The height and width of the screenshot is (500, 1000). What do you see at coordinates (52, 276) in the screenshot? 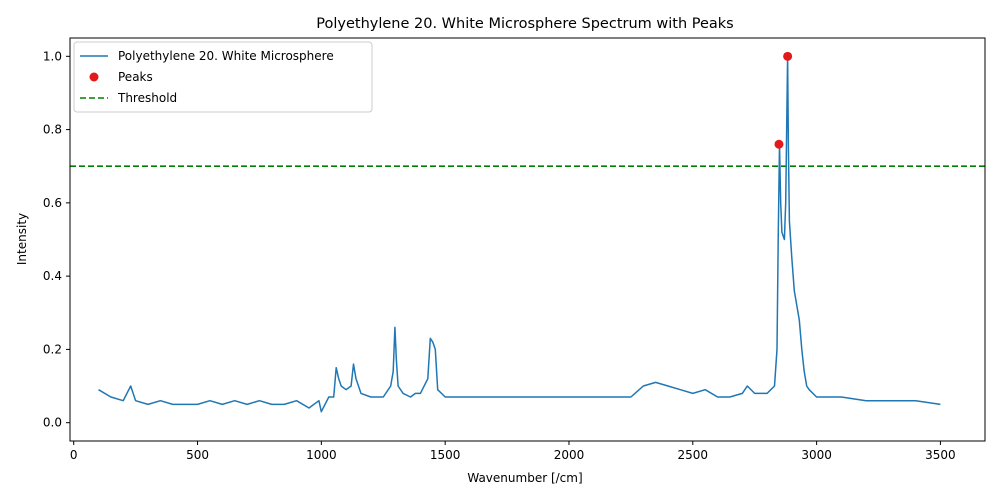
I see `y-tick-label: 0.4` at bounding box center [52, 276].